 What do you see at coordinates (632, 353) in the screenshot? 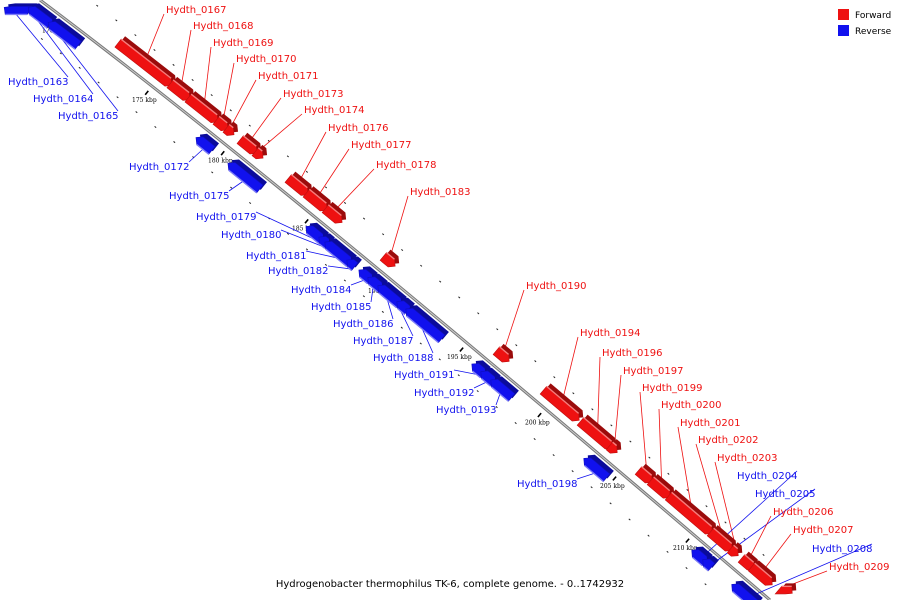
I see `gene-label: Hydth_0196` at bounding box center [632, 353].